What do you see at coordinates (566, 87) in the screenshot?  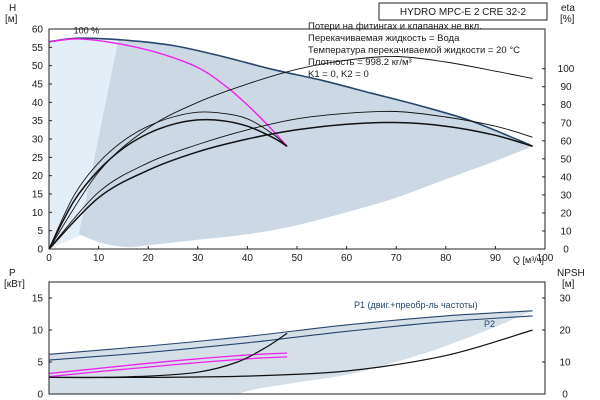 I see `right-y-tick-label: 90` at bounding box center [566, 87].